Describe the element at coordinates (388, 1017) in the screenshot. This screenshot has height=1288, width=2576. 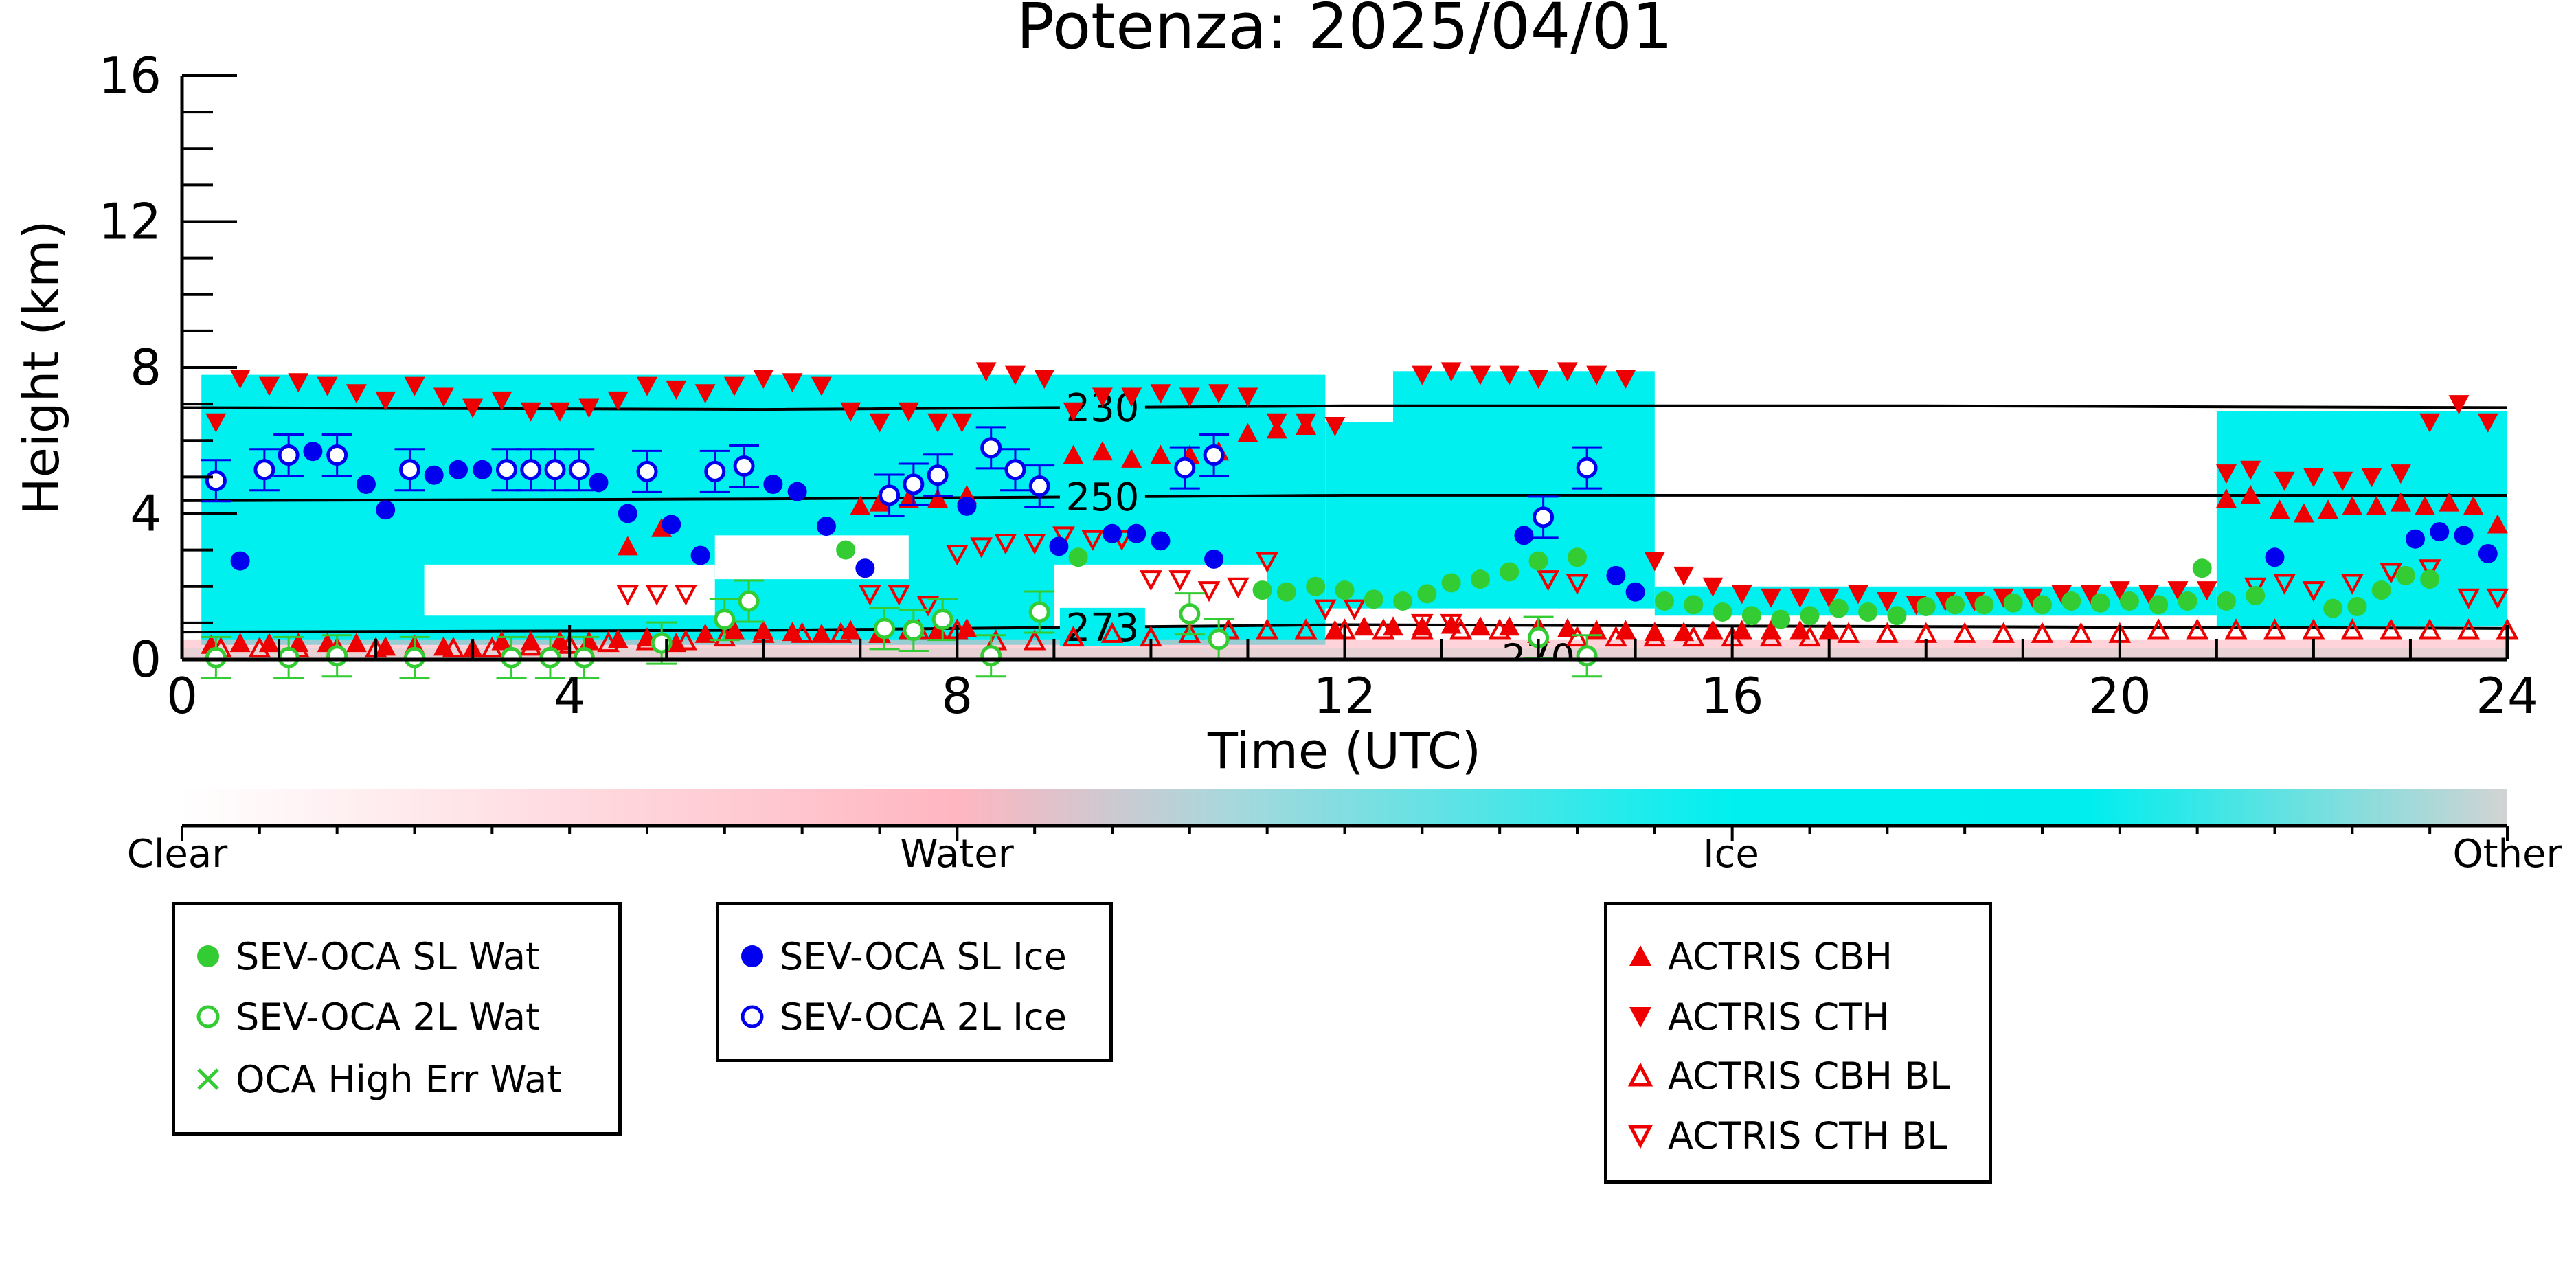
I see `legend-label: SEV-OCA 2L Wat` at that location.